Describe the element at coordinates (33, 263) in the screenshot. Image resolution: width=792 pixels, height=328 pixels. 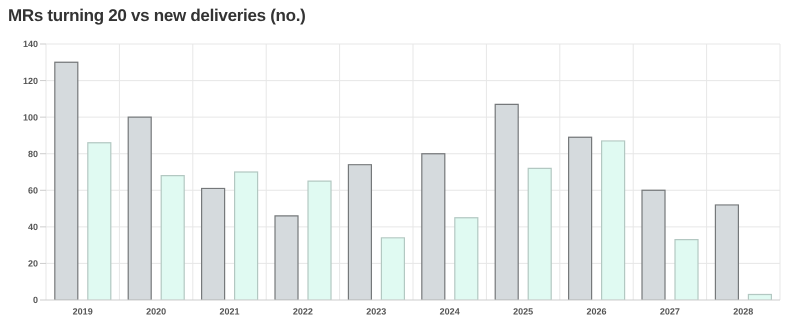
I see `y-tick-label: 20` at that location.